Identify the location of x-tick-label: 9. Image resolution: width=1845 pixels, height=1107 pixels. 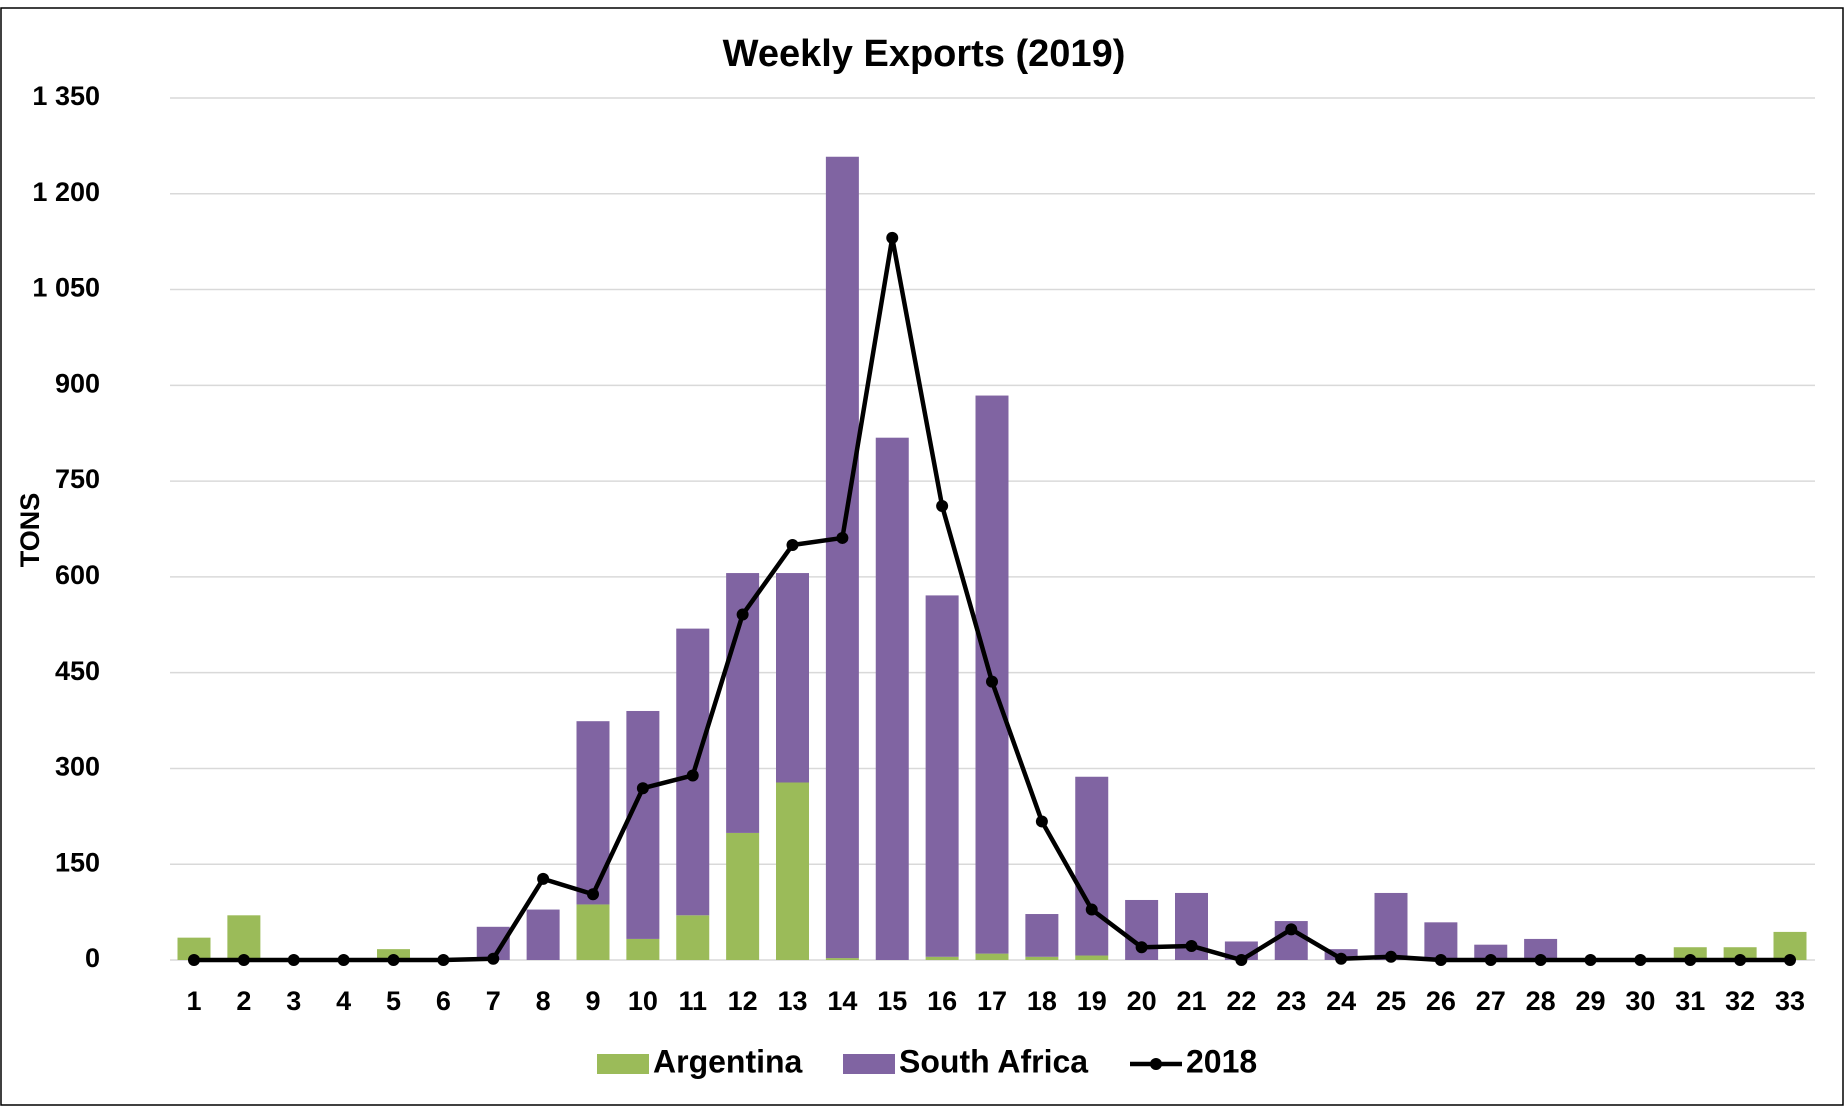
(592, 1001).